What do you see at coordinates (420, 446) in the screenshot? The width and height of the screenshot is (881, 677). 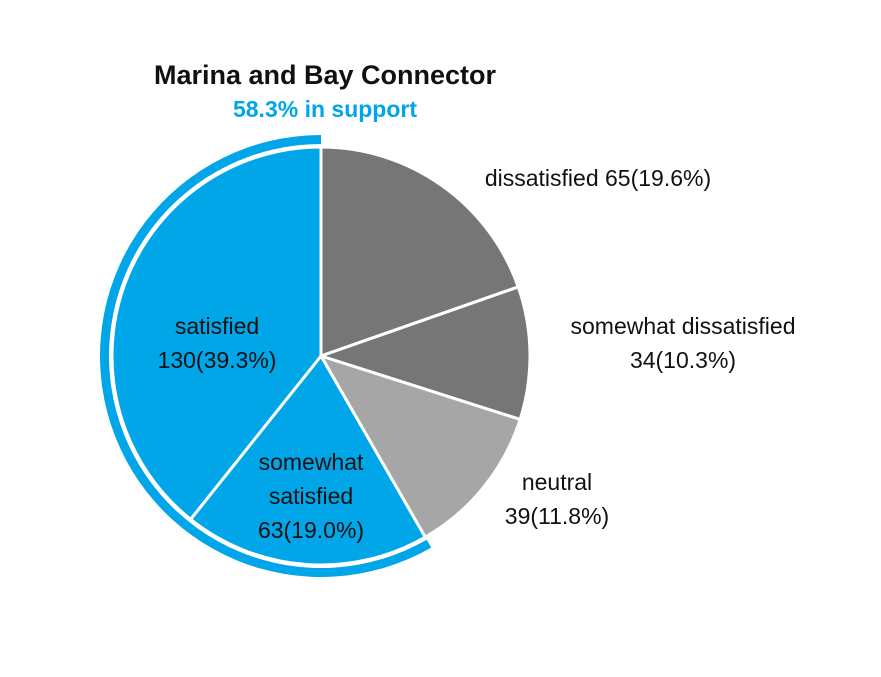 I see `pie-slice-neutral` at bounding box center [420, 446].